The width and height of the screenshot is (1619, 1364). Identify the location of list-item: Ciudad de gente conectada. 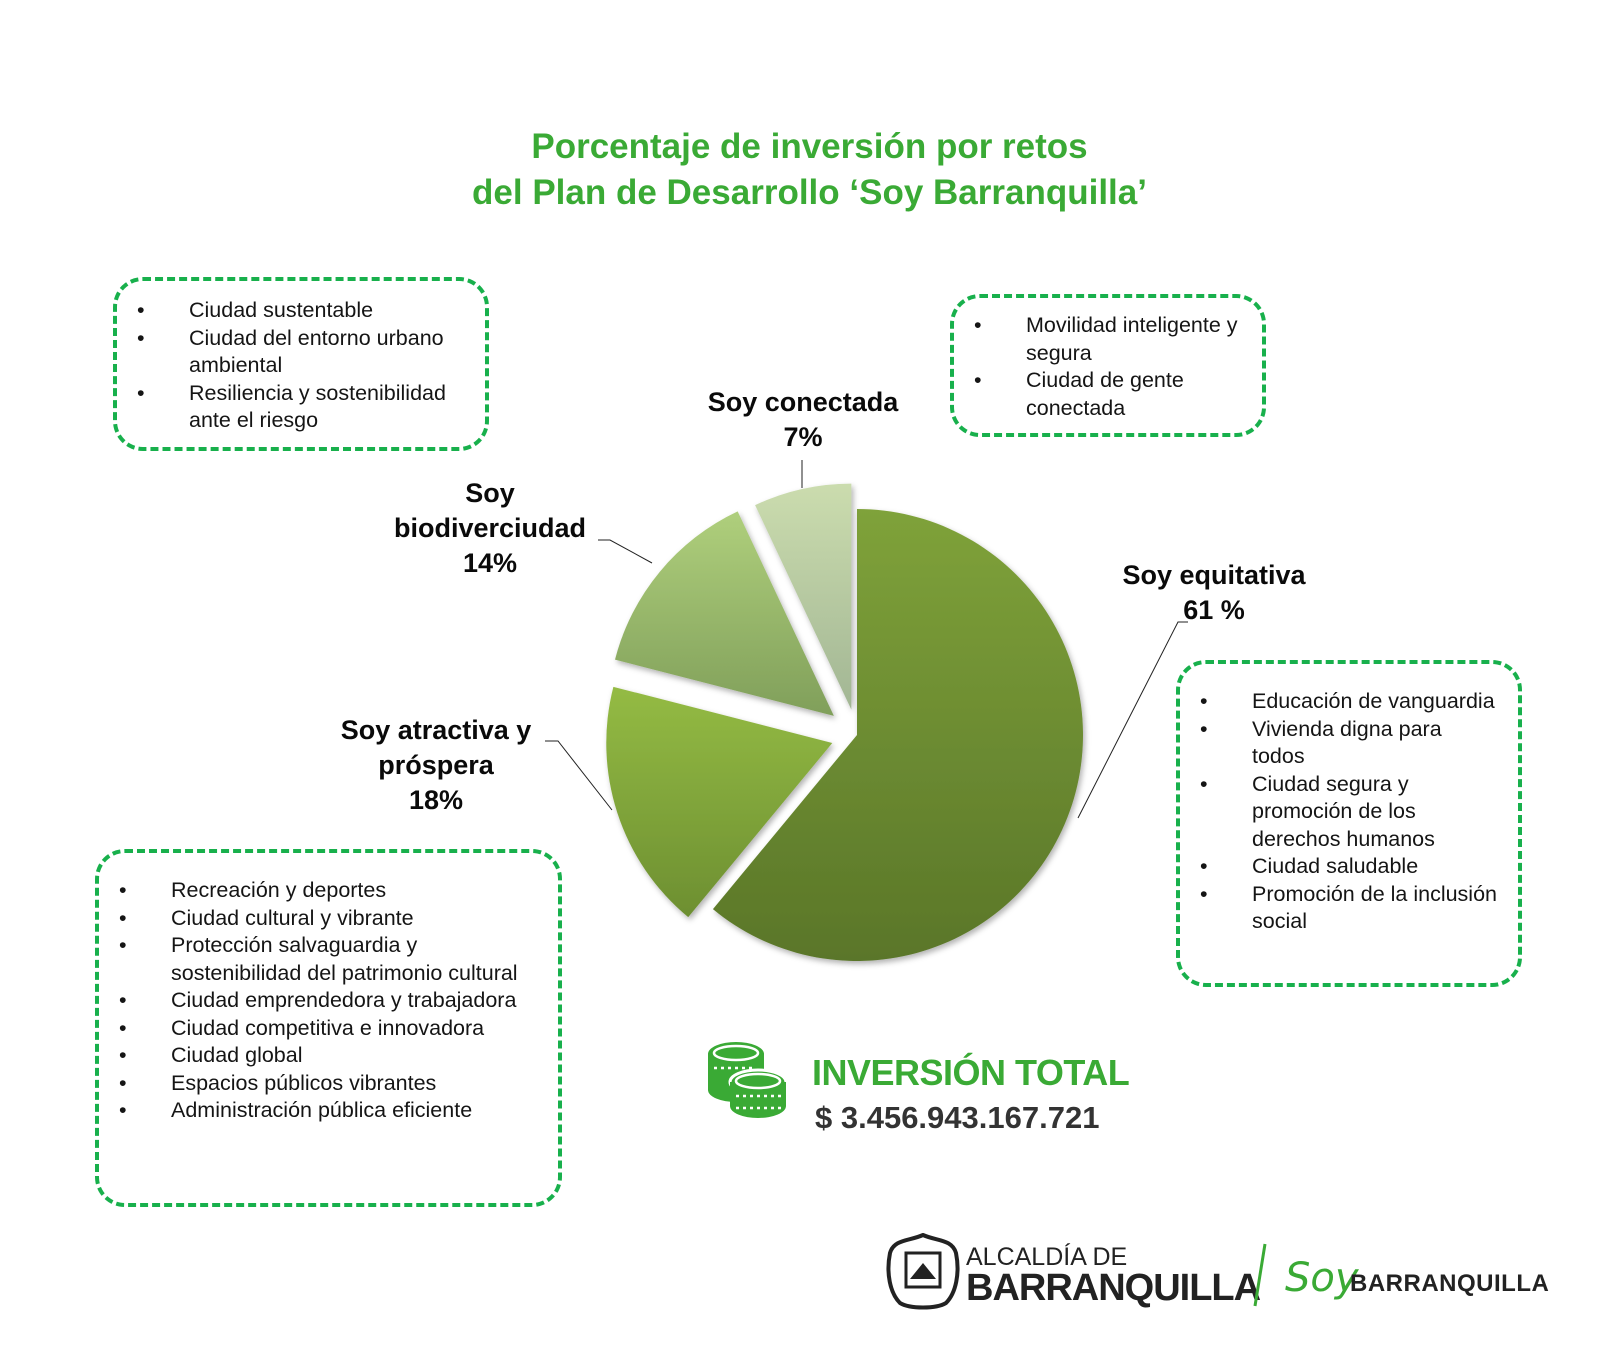
(1100, 394).